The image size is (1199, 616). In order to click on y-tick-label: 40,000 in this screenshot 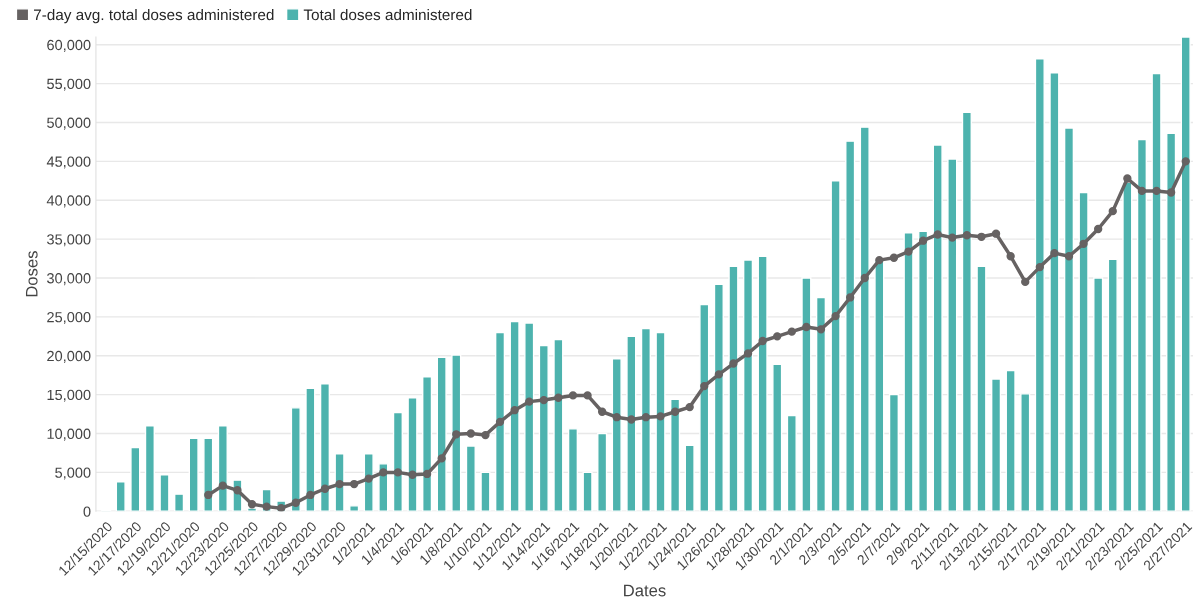, I will do `click(68, 201)`.